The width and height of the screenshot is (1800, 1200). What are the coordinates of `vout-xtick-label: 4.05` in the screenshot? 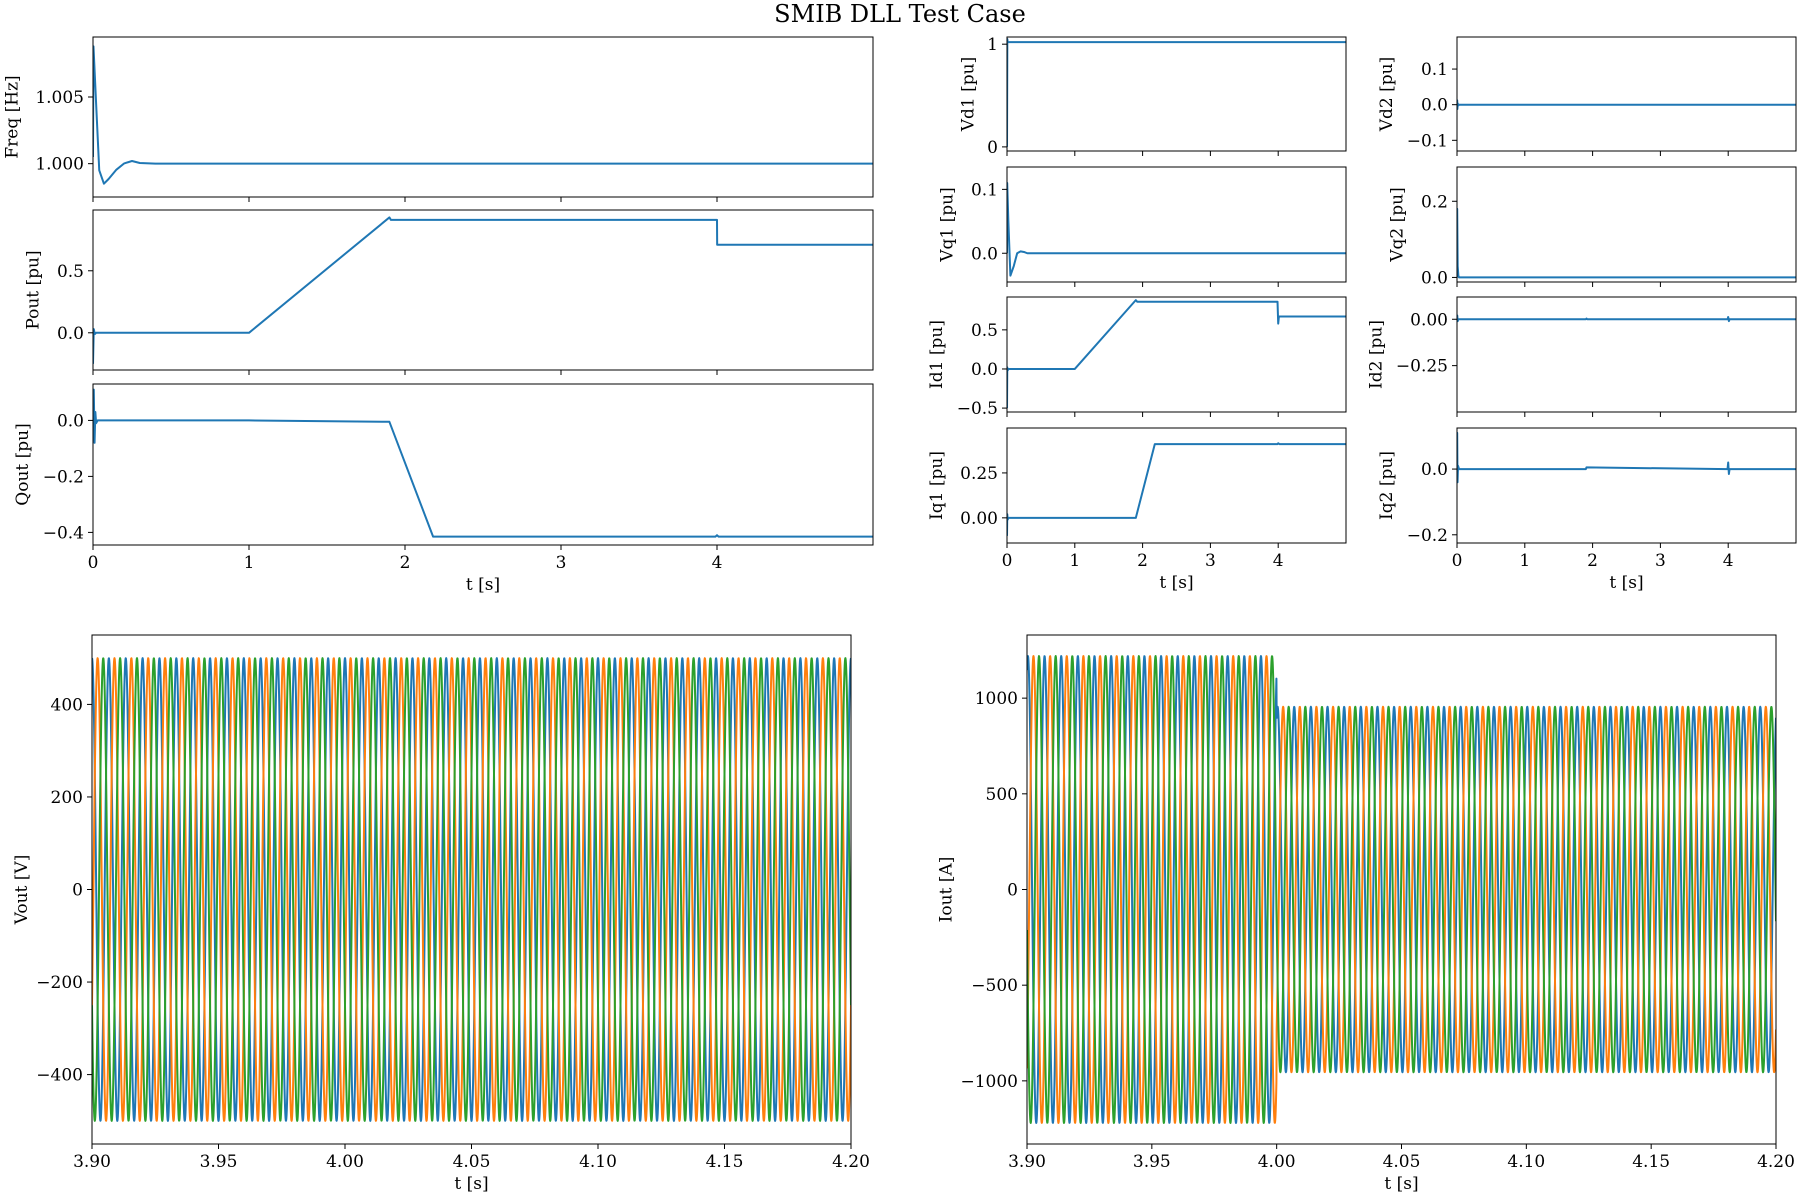 It's located at (472, 1162).